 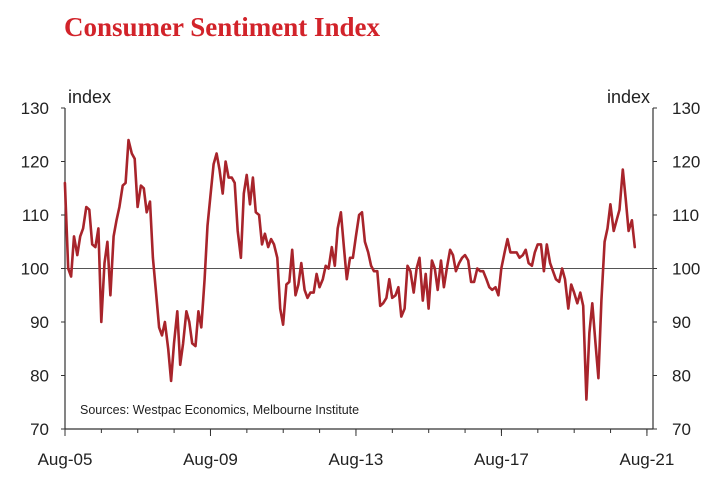 What do you see at coordinates (685, 215) in the screenshot?
I see `y-tick-label-right: 110` at bounding box center [685, 215].